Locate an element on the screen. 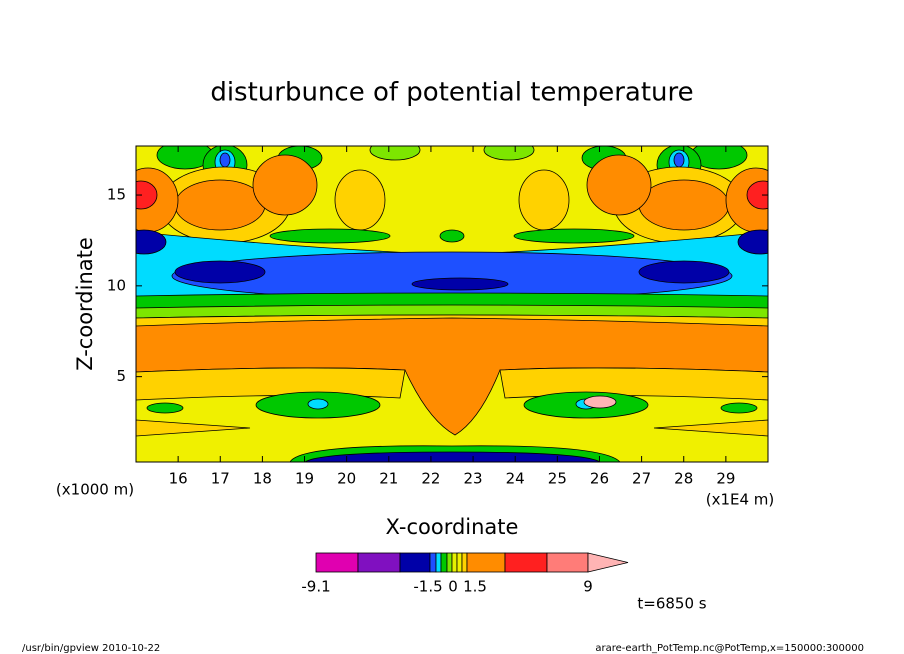 The height and width of the screenshot is (654, 904). x-tick-label: 24 is located at coordinates (515, 479).